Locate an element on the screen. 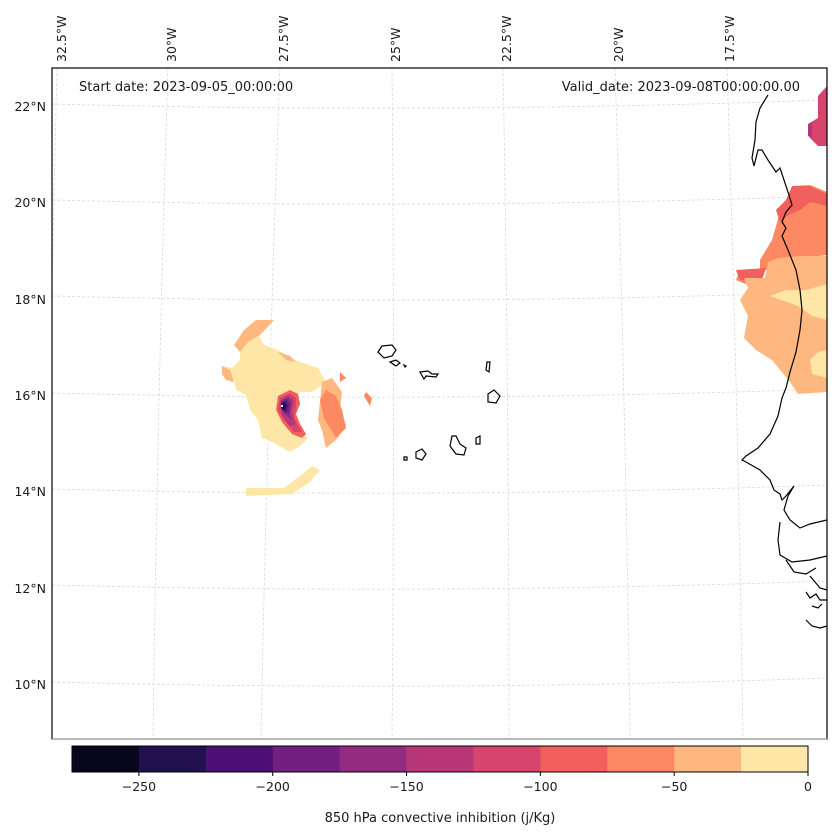  colorbar-frame is located at coordinates (440, 759).